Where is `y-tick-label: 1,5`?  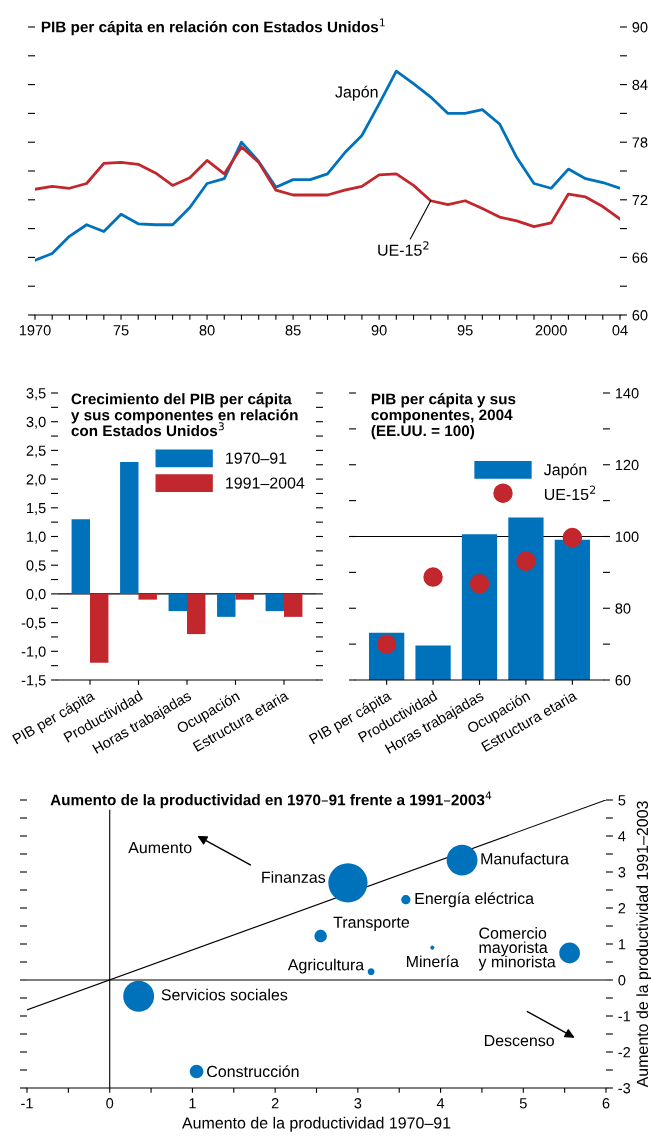 y-tick-label: 1,5 is located at coordinates (36, 509).